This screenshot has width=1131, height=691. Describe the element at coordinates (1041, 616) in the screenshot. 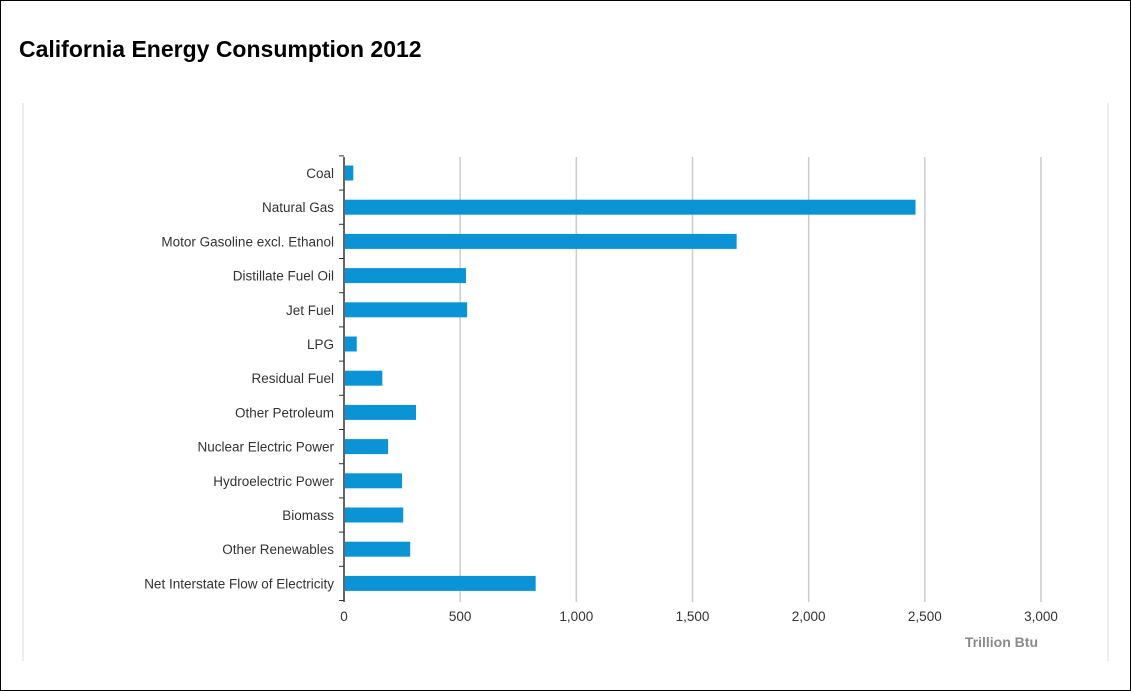

I see `x-tick-label: 3,000` at that location.